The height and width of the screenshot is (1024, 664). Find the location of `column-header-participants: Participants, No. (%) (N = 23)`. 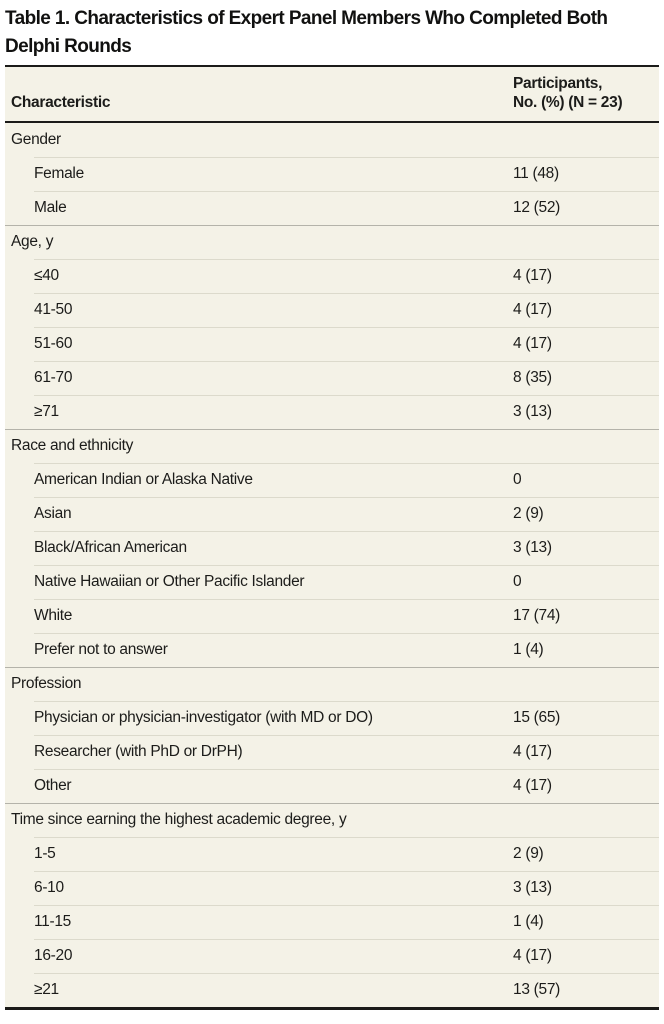

column-header-participants: Participants, No. (%) (N = 23) is located at coordinates (568, 93).